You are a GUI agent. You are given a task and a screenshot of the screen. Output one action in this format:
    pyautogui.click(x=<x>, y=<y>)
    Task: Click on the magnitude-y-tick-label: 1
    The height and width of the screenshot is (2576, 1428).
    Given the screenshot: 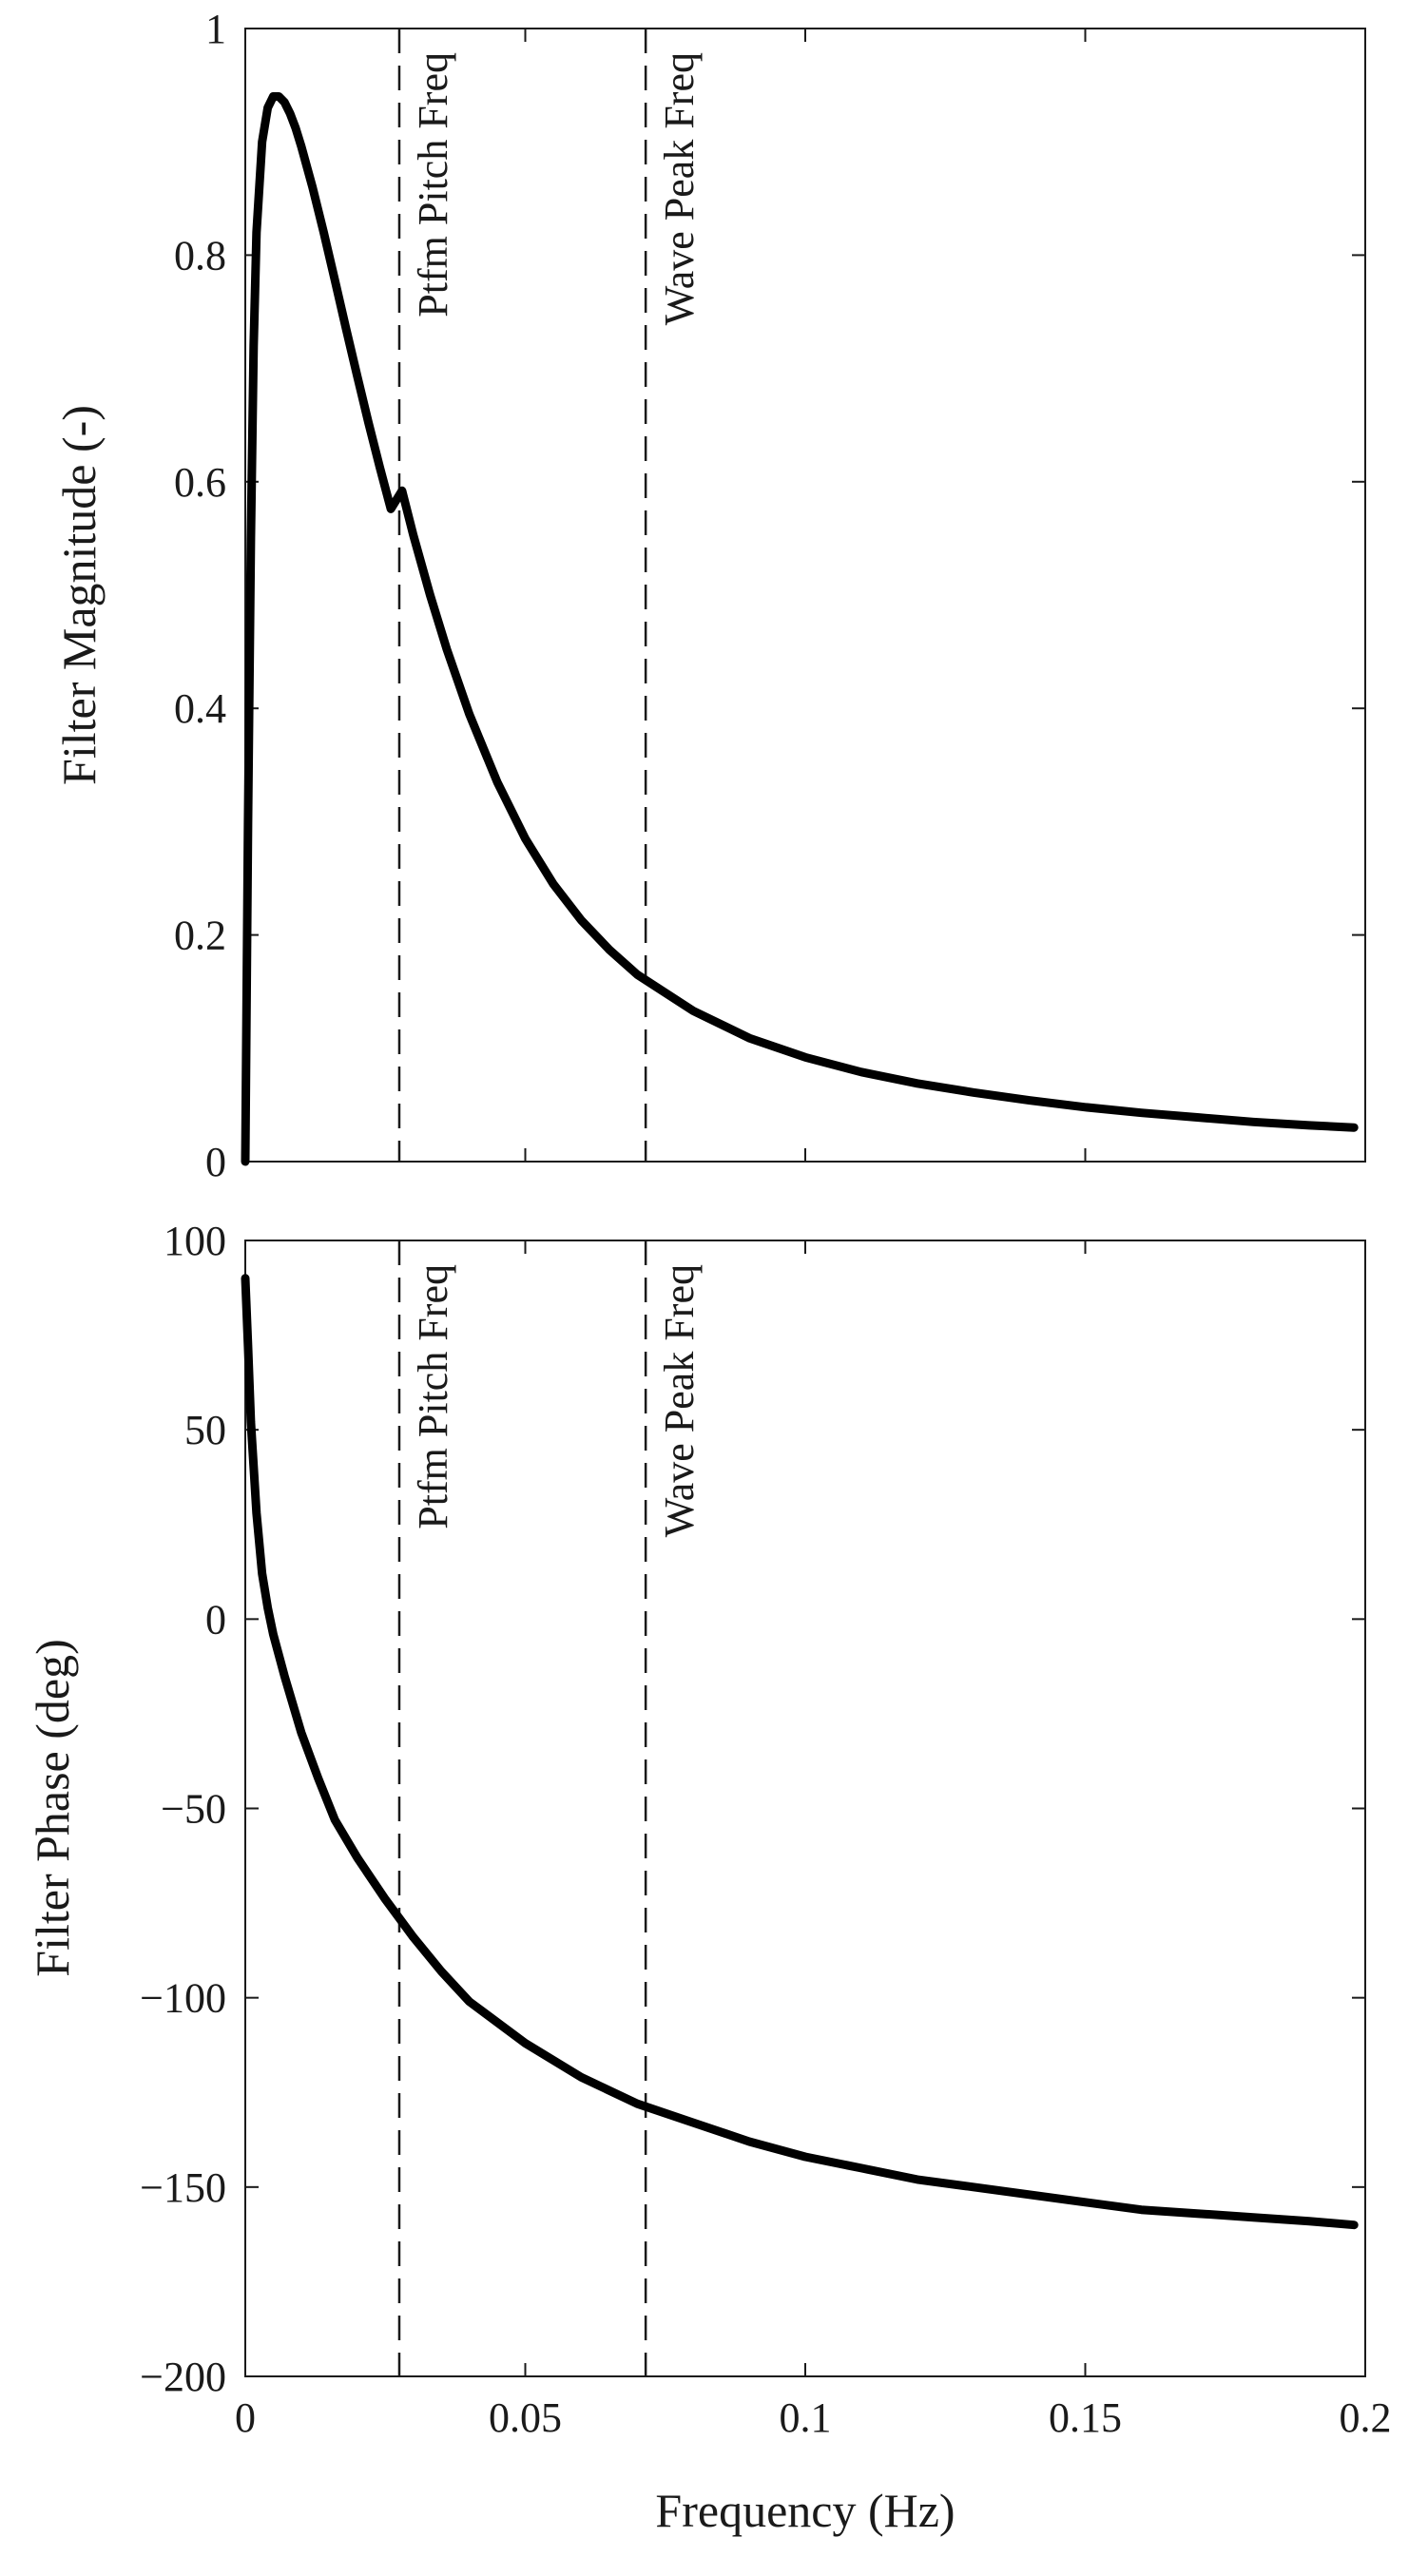 What is the action you would take?
    pyautogui.click(x=215, y=29)
    